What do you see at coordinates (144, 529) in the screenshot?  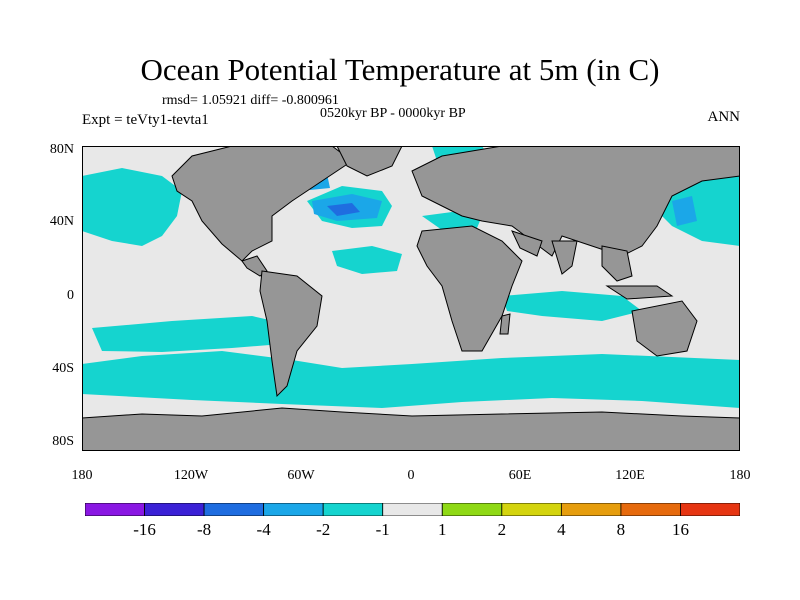 I see `colorbar-label: -16` at bounding box center [144, 529].